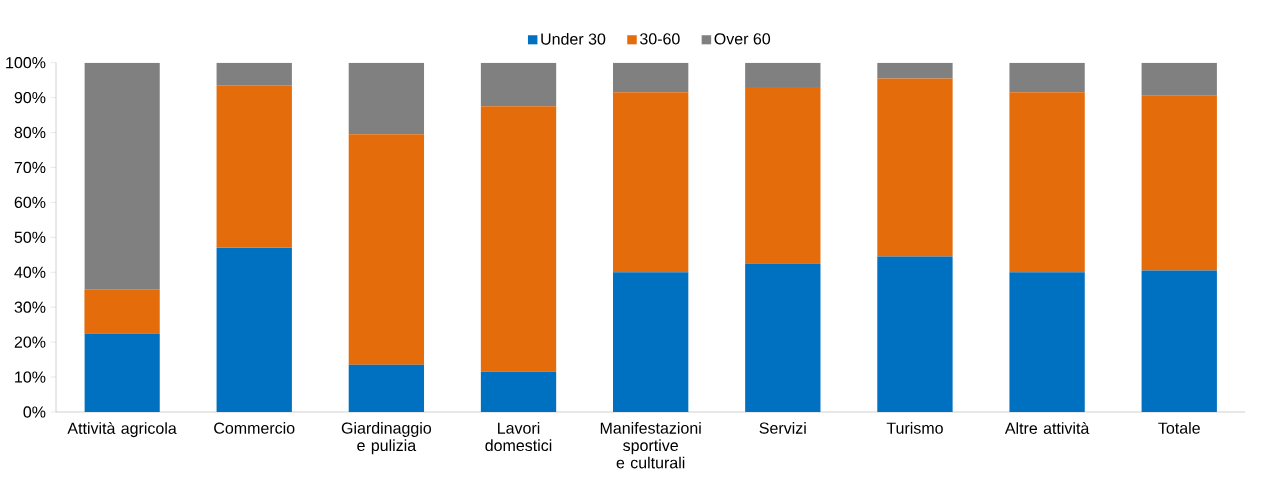 This screenshot has width=1261, height=492. I want to click on y-tick-label: 0%, so click(34, 412).